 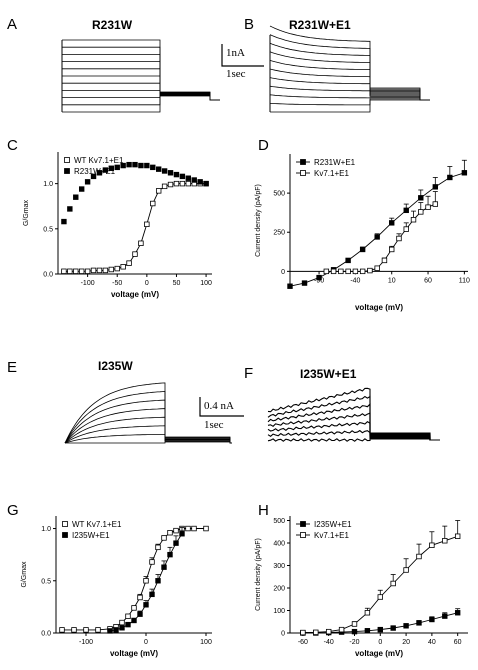 What do you see at coordinates (335, 162) in the screenshot?
I see `legend-label: R231W+E1` at bounding box center [335, 162].